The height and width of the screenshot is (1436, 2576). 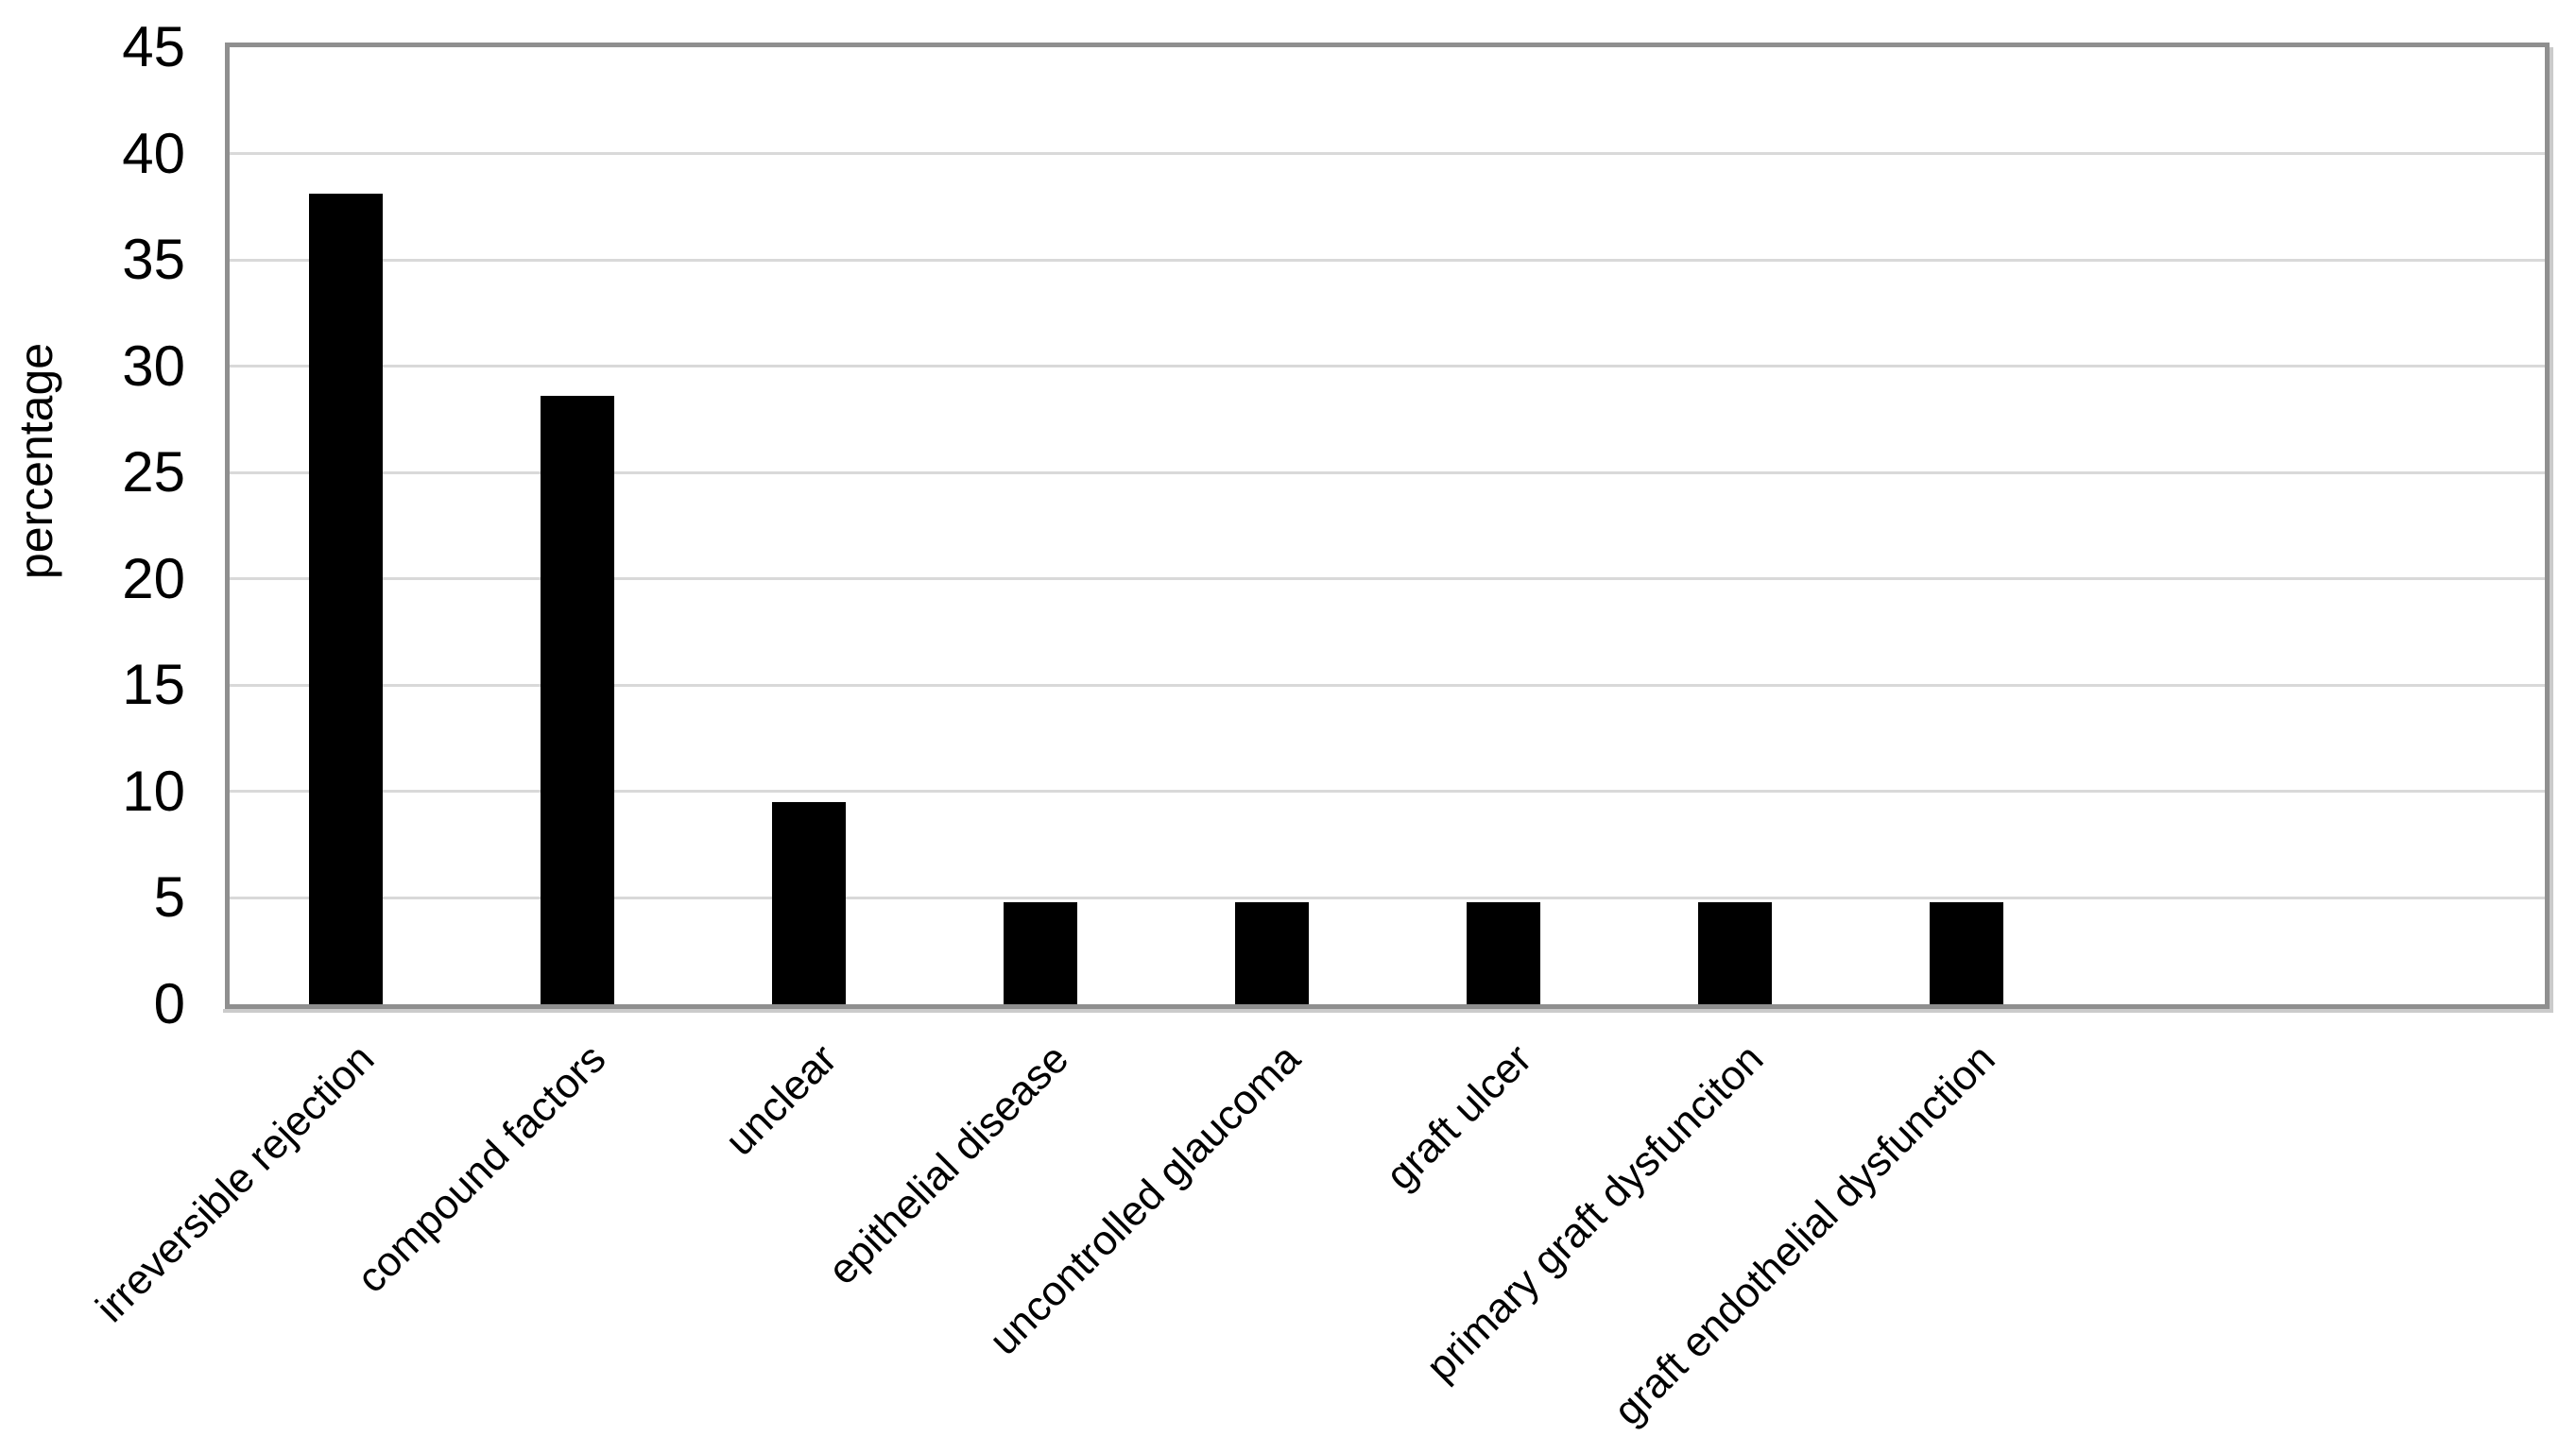 I want to click on y-tick-label-40: 40, so click(x=153, y=153).